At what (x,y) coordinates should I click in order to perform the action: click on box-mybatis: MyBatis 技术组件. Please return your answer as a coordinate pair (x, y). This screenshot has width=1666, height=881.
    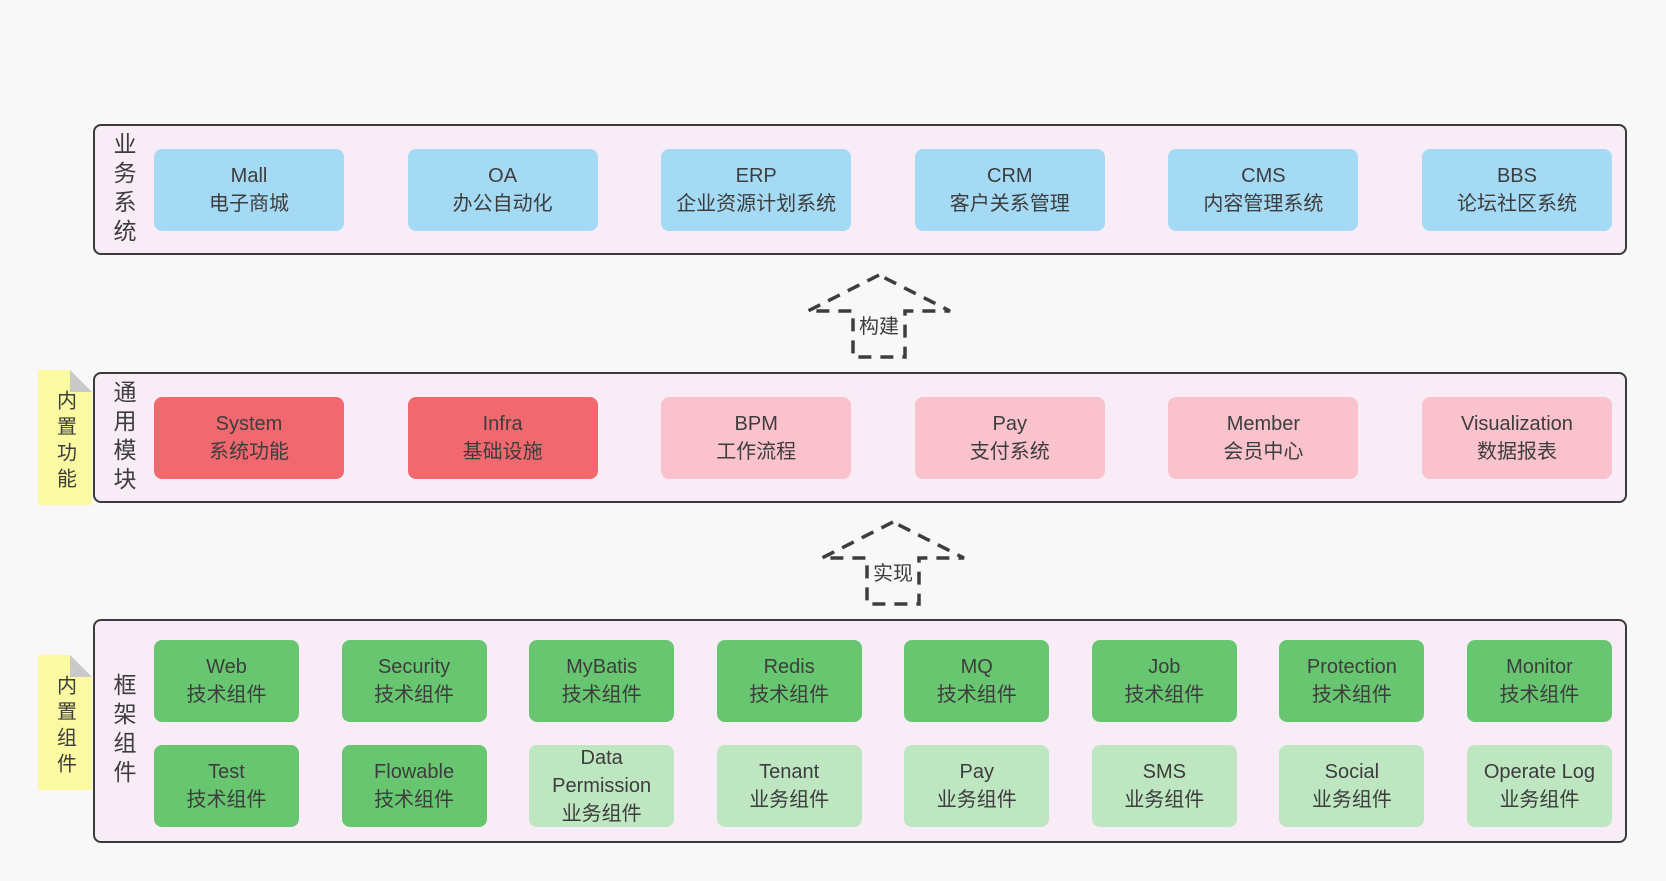
    Looking at the image, I should click on (602, 681).